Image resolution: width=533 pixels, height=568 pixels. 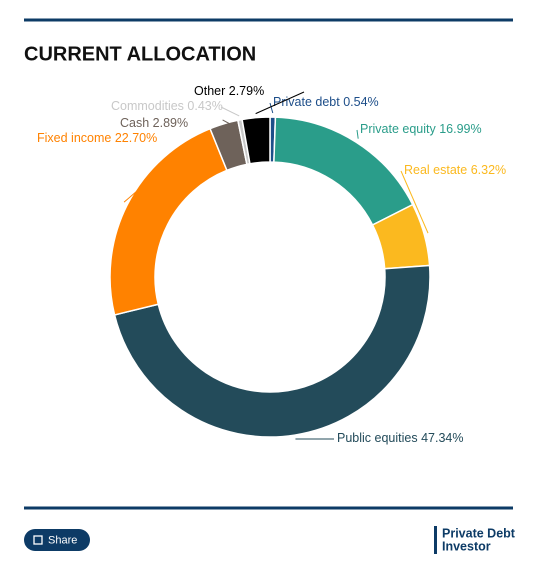 I want to click on slice-name: Real estate, so click(x=435, y=170).